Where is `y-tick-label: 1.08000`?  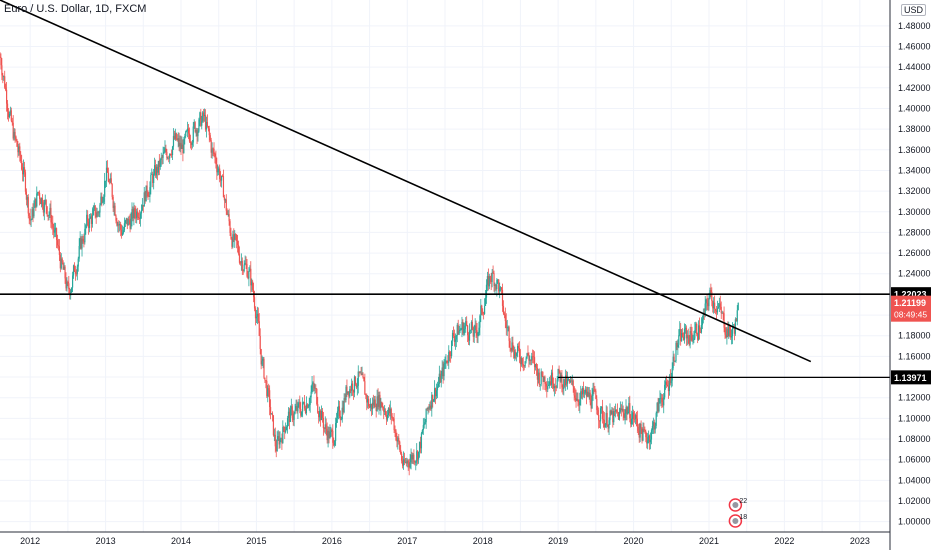 y-tick-label: 1.08000 is located at coordinates (914, 439).